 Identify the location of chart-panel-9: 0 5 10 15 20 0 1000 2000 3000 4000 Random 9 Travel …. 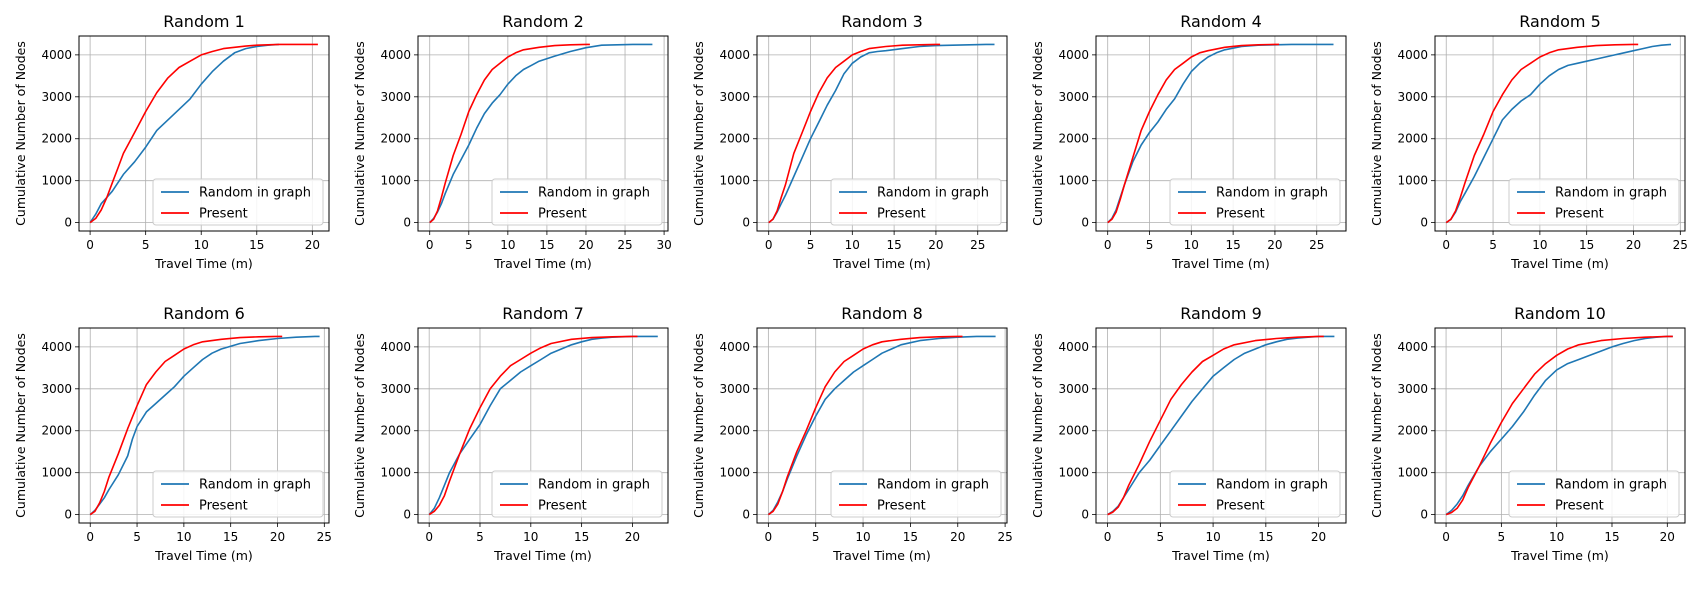
(1188, 433).